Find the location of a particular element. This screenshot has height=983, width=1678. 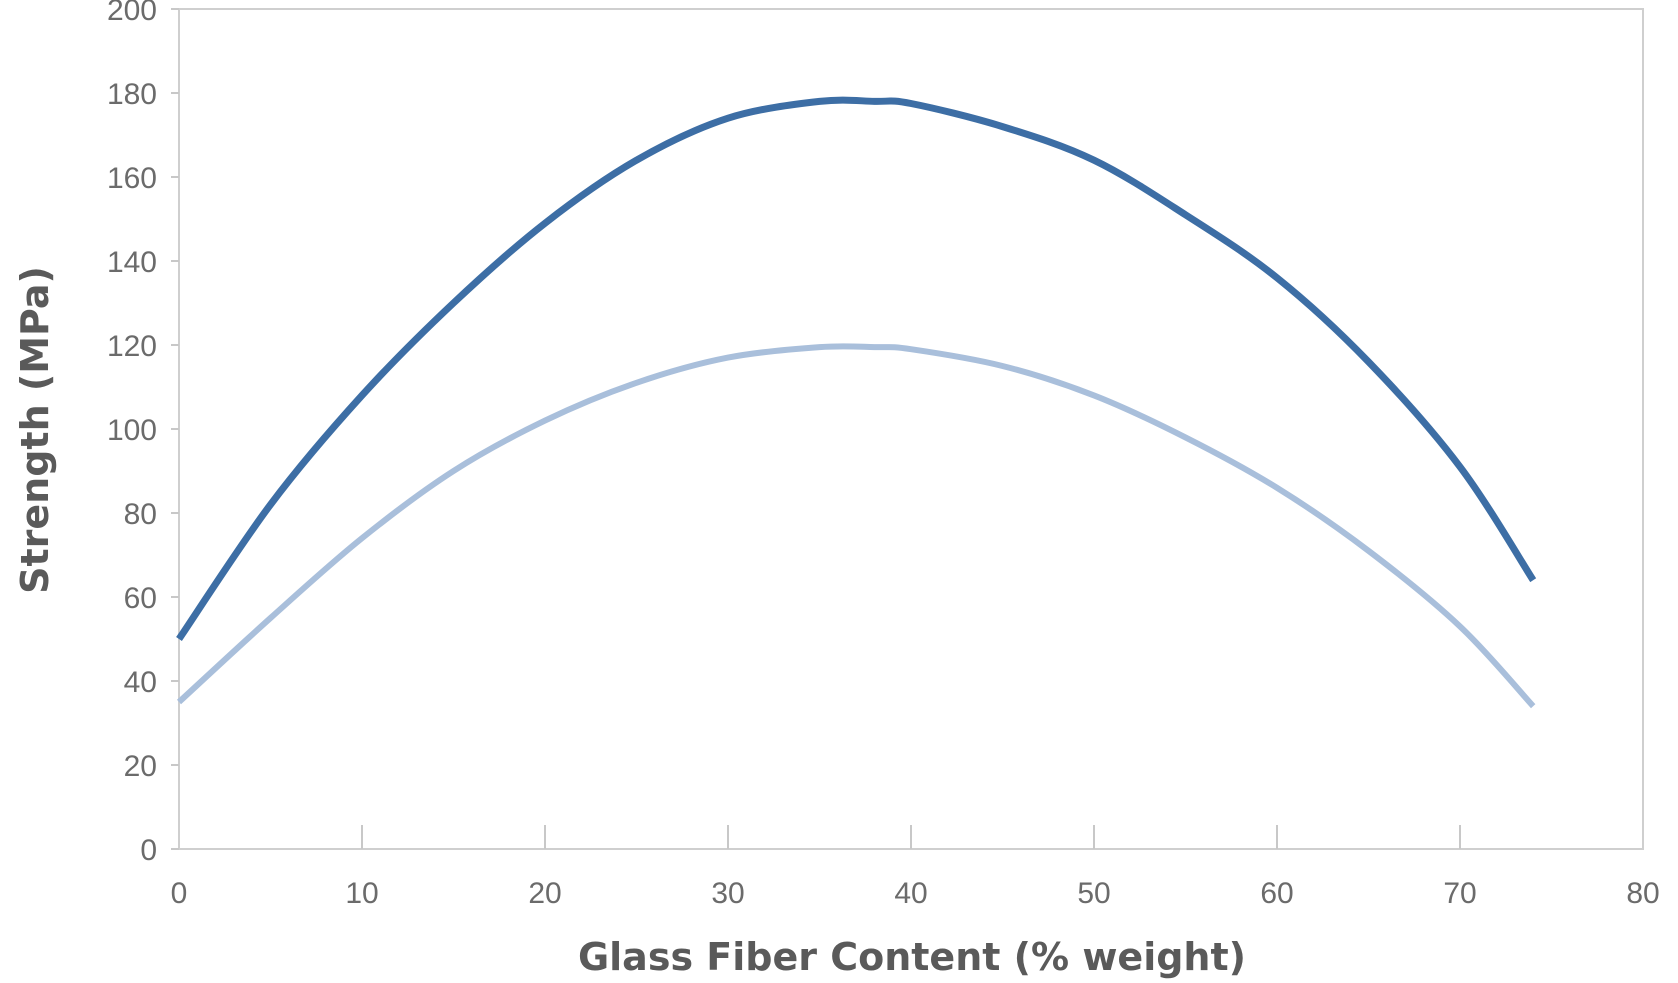

y-tick-label: 0 is located at coordinates (148, 850).